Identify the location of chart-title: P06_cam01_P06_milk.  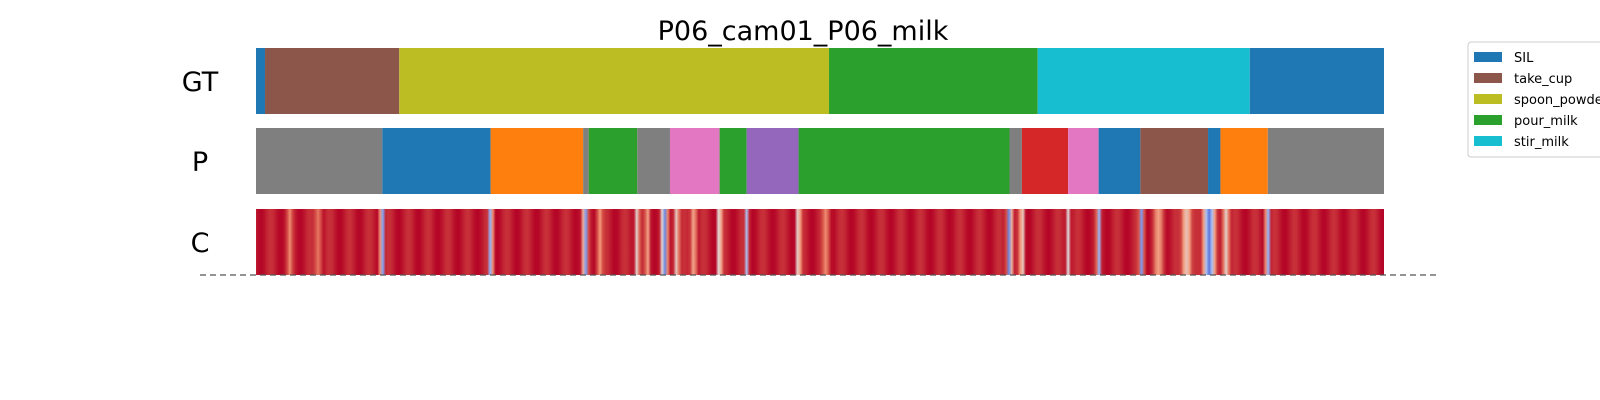
(803, 31).